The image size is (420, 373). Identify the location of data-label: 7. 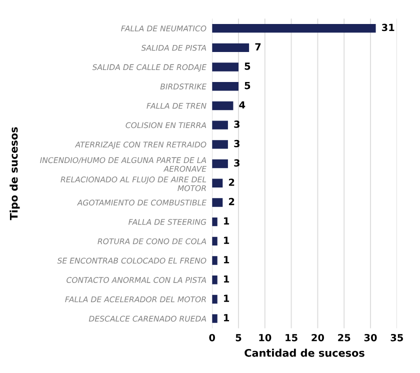
(258, 46).